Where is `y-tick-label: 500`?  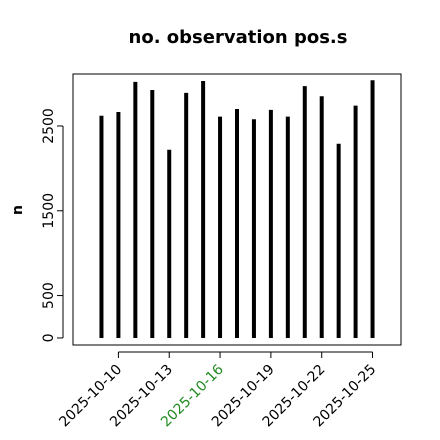 y-tick-label: 500 is located at coordinates (49, 295).